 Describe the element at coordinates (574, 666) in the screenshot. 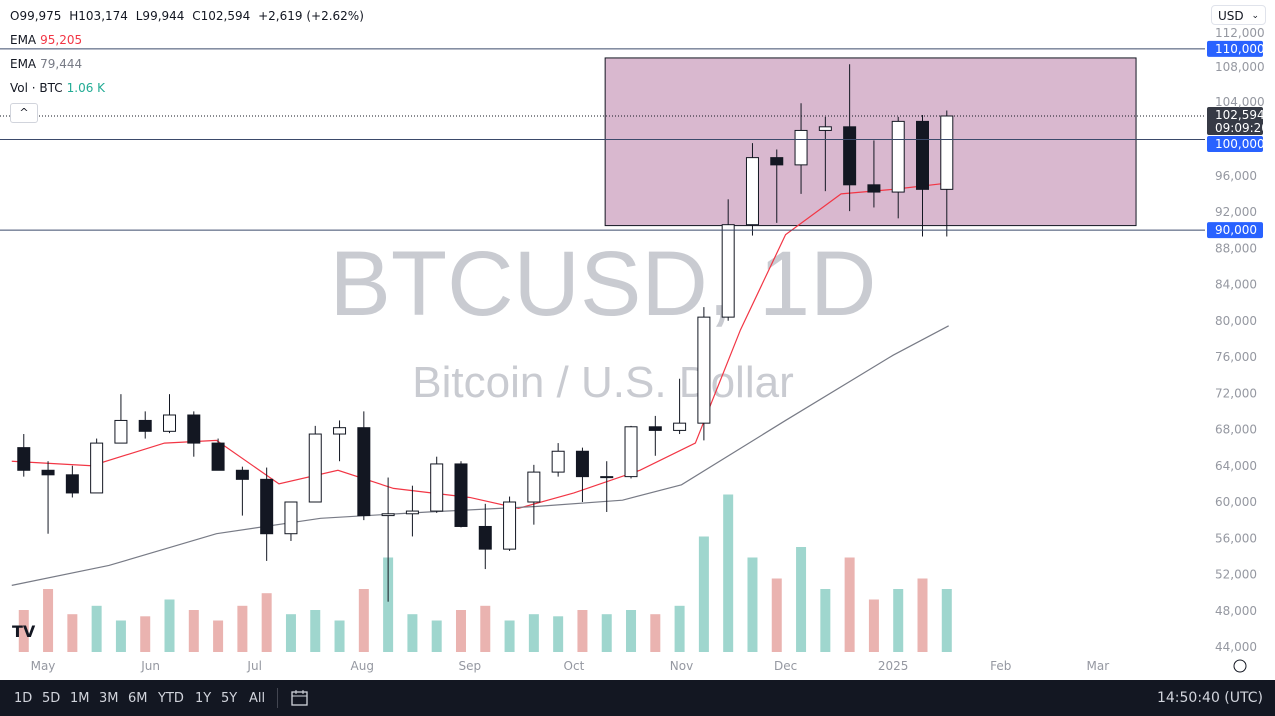

I see `time-tick: Oct` at that location.